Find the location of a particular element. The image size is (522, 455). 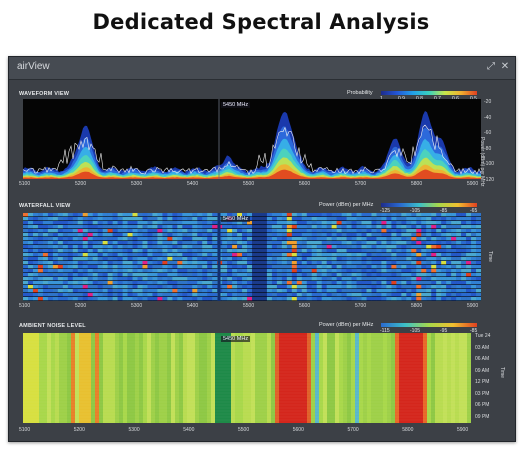

waterfall-legend-title: Power (dBm) per MHz is located at coordinates (346, 205).